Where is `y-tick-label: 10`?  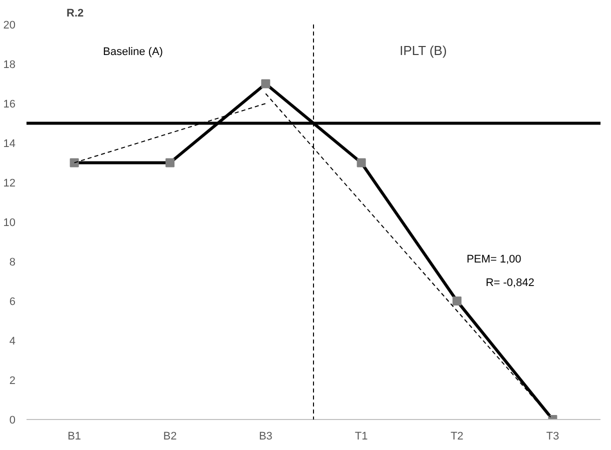 y-tick-label: 10 is located at coordinates (9, 223).